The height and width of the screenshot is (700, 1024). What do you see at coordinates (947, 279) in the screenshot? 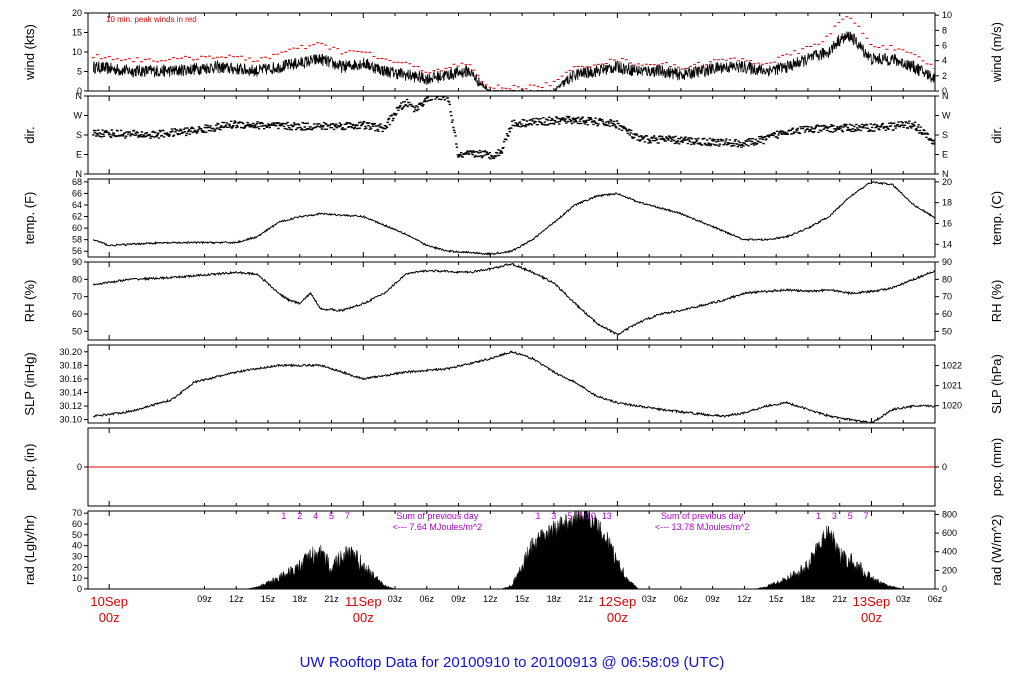
I see `y-tick-label-right: 80` at bounding box center [947, 279].